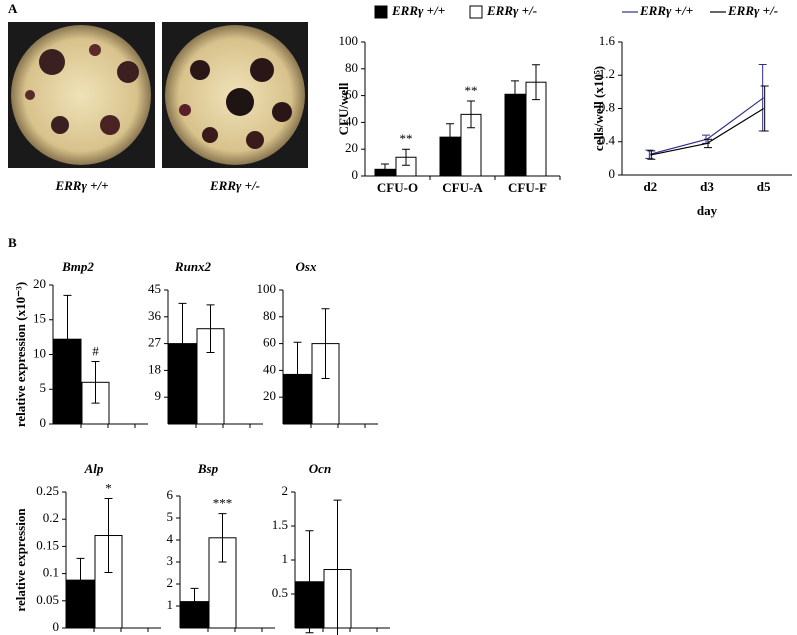  What do you see at coordinates (170, 560) in the screenshot?
I see `y-tick-label: 3` at bounding box center [170, 560].